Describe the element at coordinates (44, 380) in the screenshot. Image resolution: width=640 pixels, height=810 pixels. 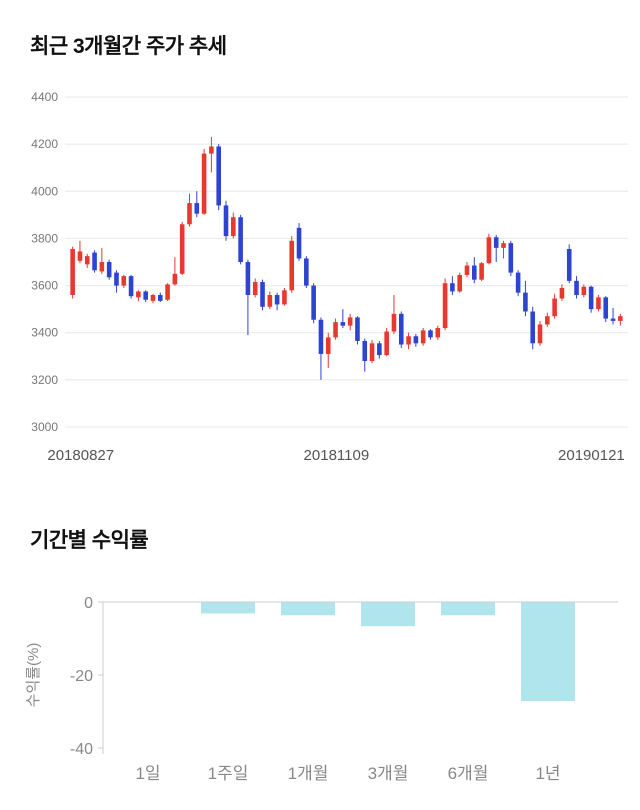
I see `y-tick-label: 3200` at that location.